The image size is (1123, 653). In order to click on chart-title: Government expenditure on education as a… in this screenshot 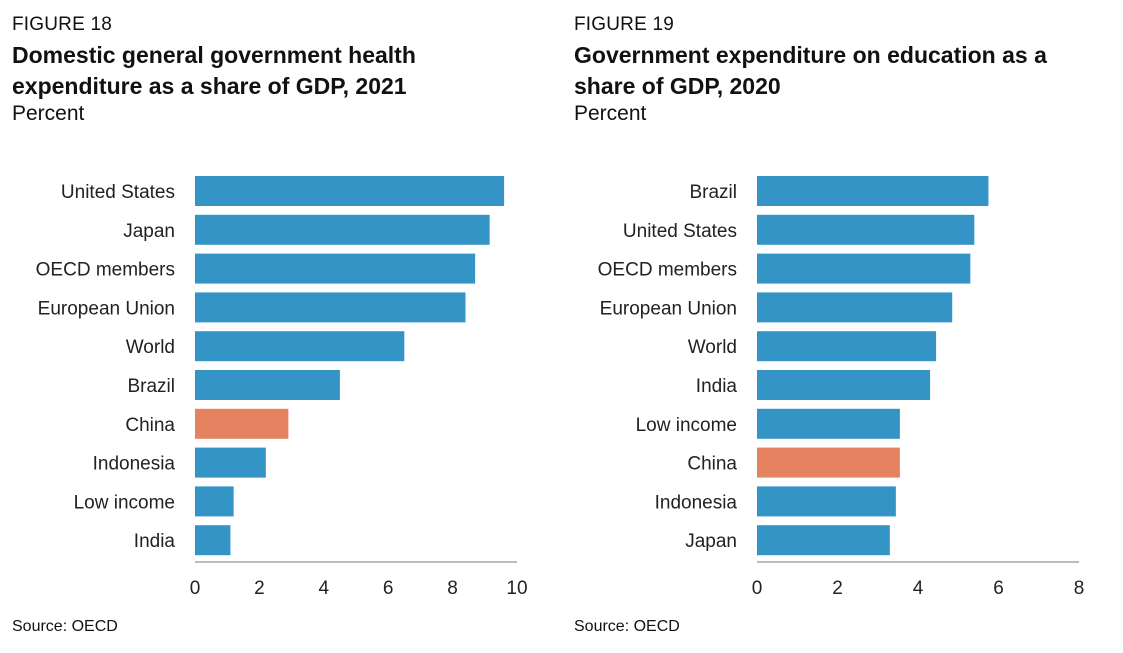, I will do `click(810, 70)`.